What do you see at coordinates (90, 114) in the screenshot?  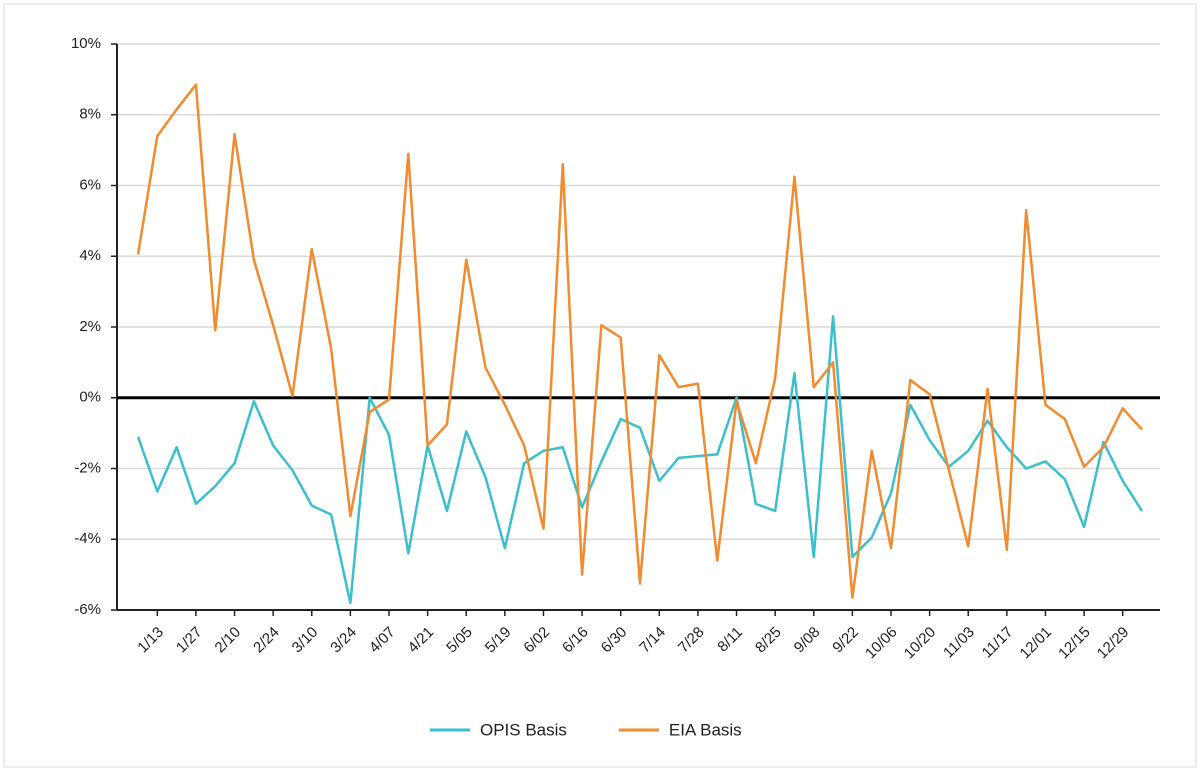 I see `y-tick-label: 8%` at bounding box center [90, 114].